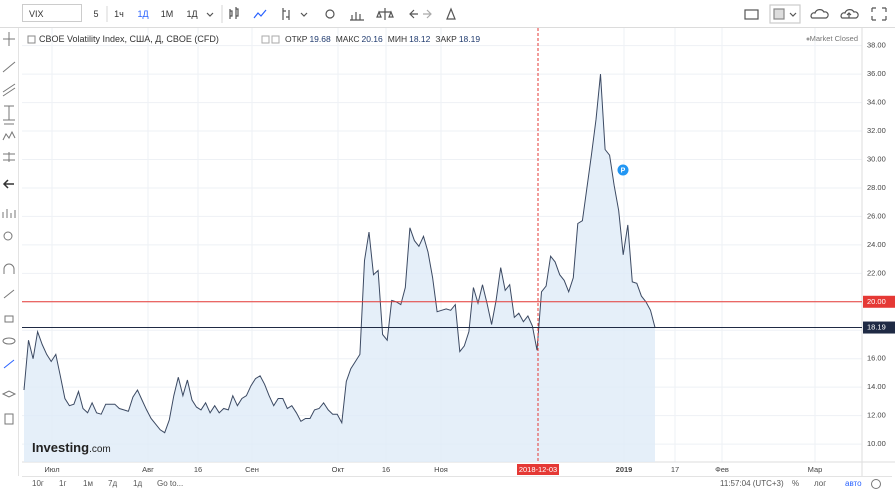 The image size is (895, 502). I want to click on settings-icon, so click(330, 14).